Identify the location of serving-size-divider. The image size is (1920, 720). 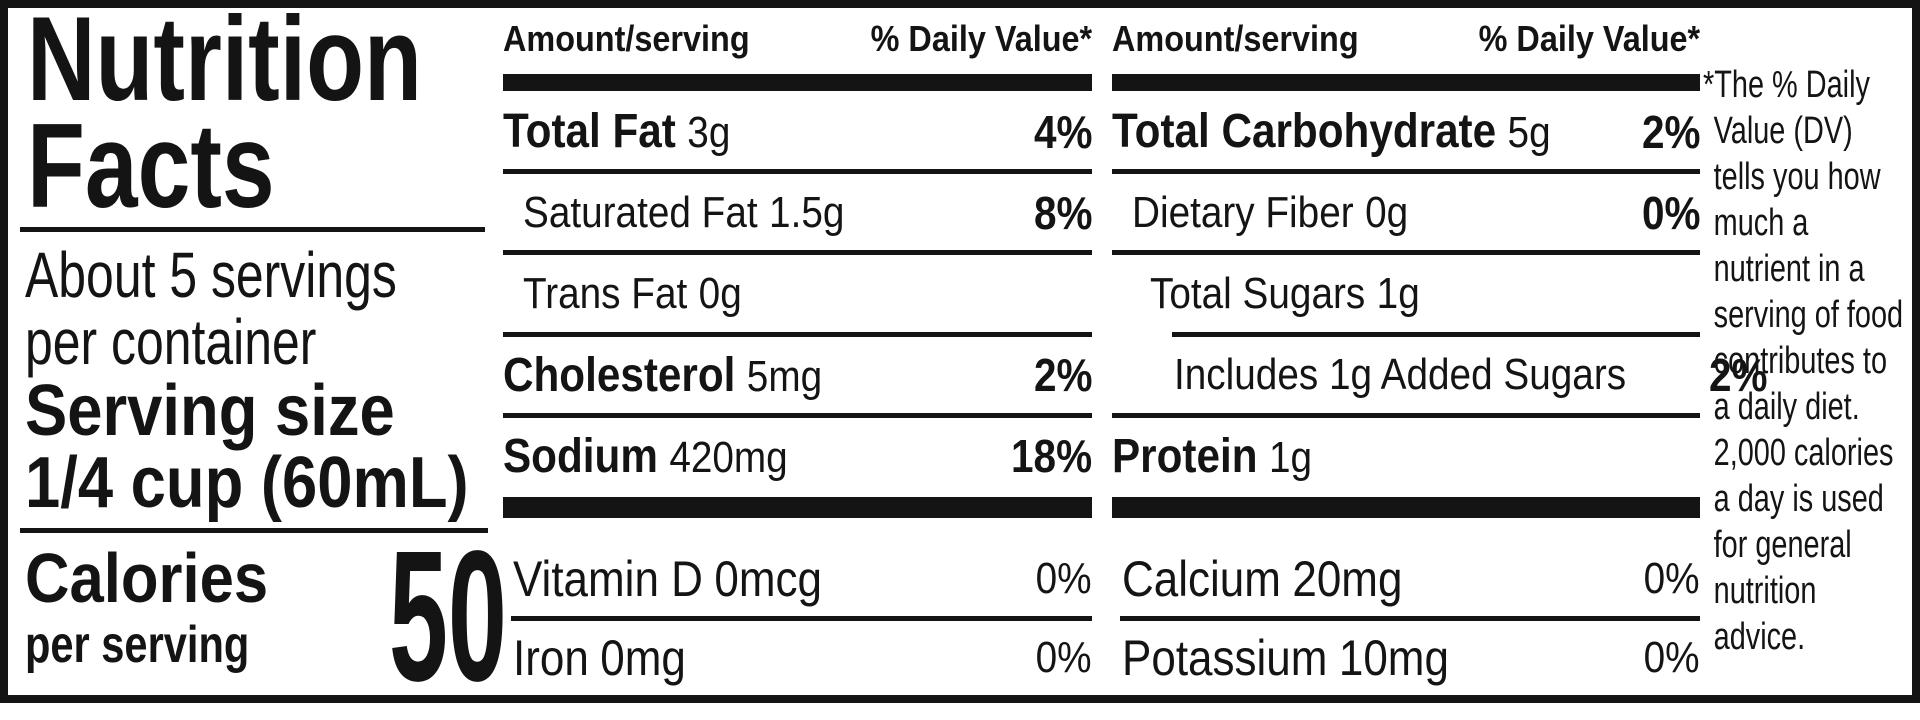
(254, 530).